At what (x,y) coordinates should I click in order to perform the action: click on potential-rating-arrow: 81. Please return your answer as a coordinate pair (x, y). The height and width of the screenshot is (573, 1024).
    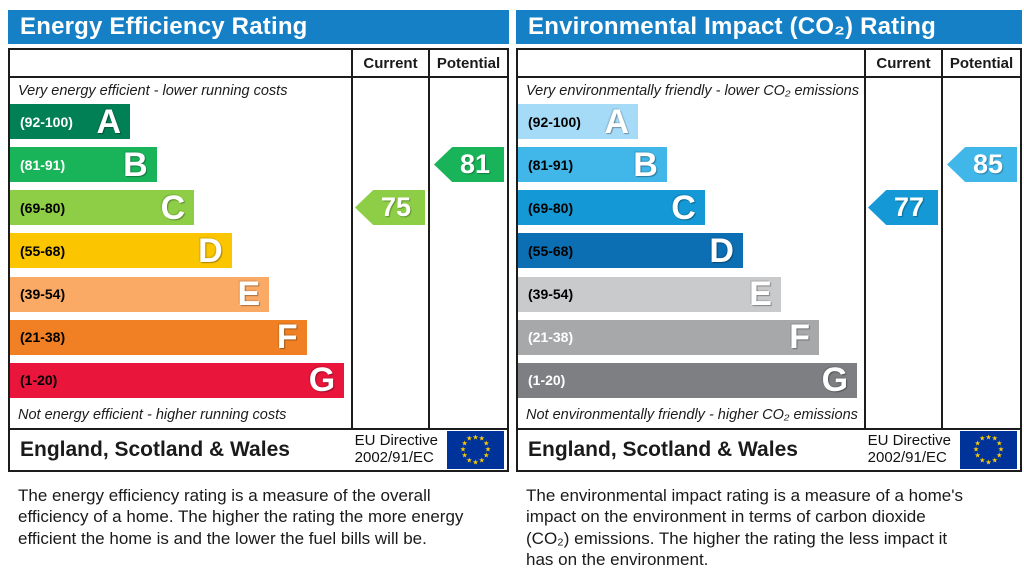
    Looking at the image, I should click on (469, 164).